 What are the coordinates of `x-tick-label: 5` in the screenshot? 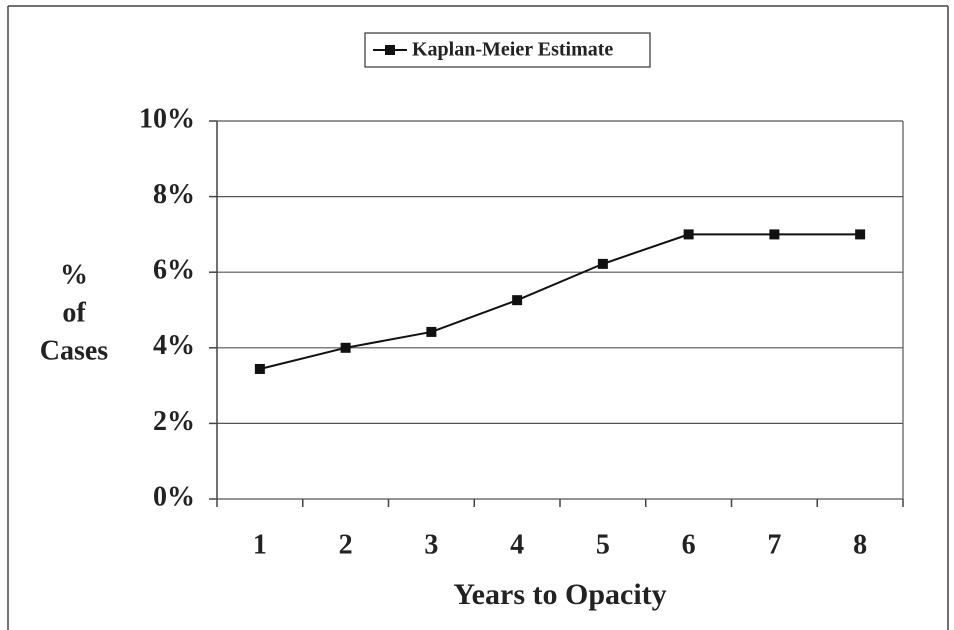 It's located at (603, 544).